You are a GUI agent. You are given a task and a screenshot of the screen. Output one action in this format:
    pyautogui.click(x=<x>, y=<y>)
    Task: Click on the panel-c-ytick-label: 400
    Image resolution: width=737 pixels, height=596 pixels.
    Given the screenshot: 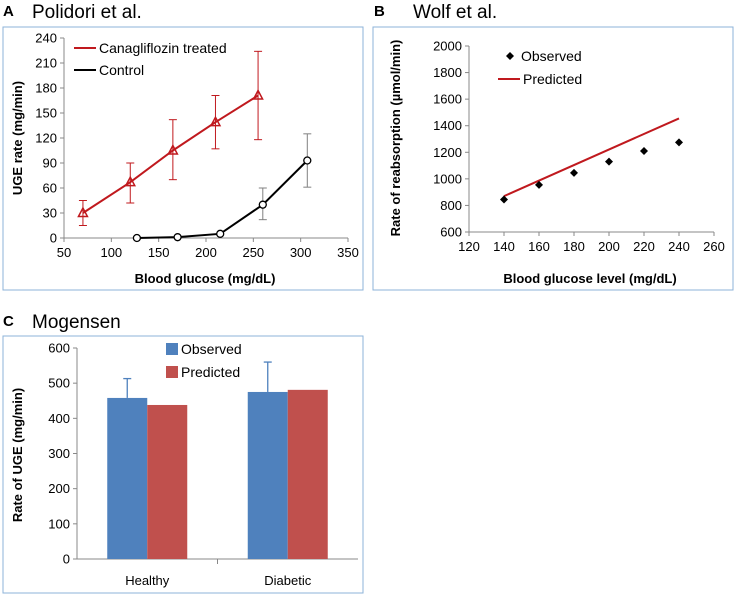 What is the action you would take?
    pyautogui.click(x=59, y=418)
    